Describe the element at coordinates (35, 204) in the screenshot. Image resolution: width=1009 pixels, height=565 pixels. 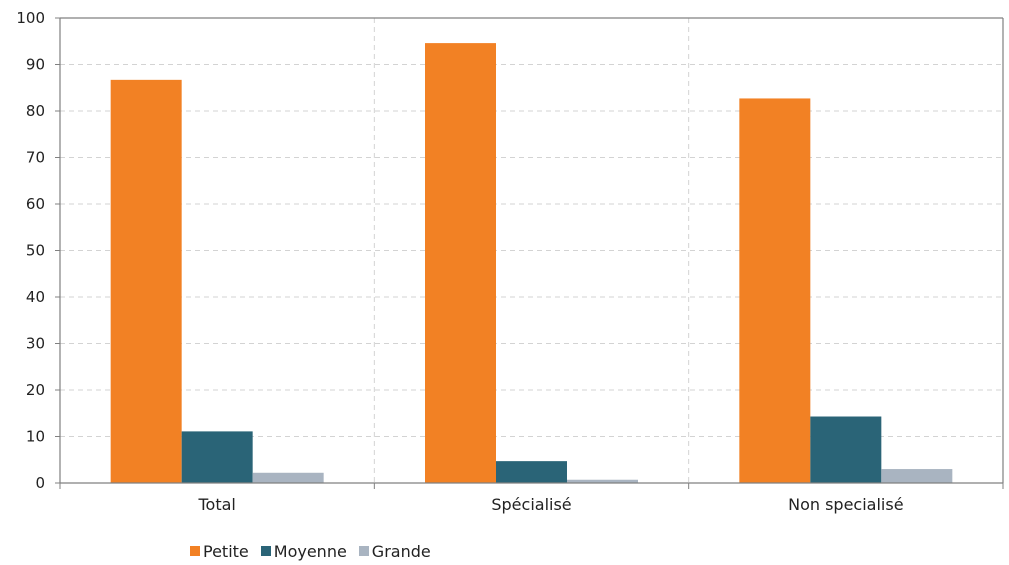
I see `y-tick-label: 60` at that location.